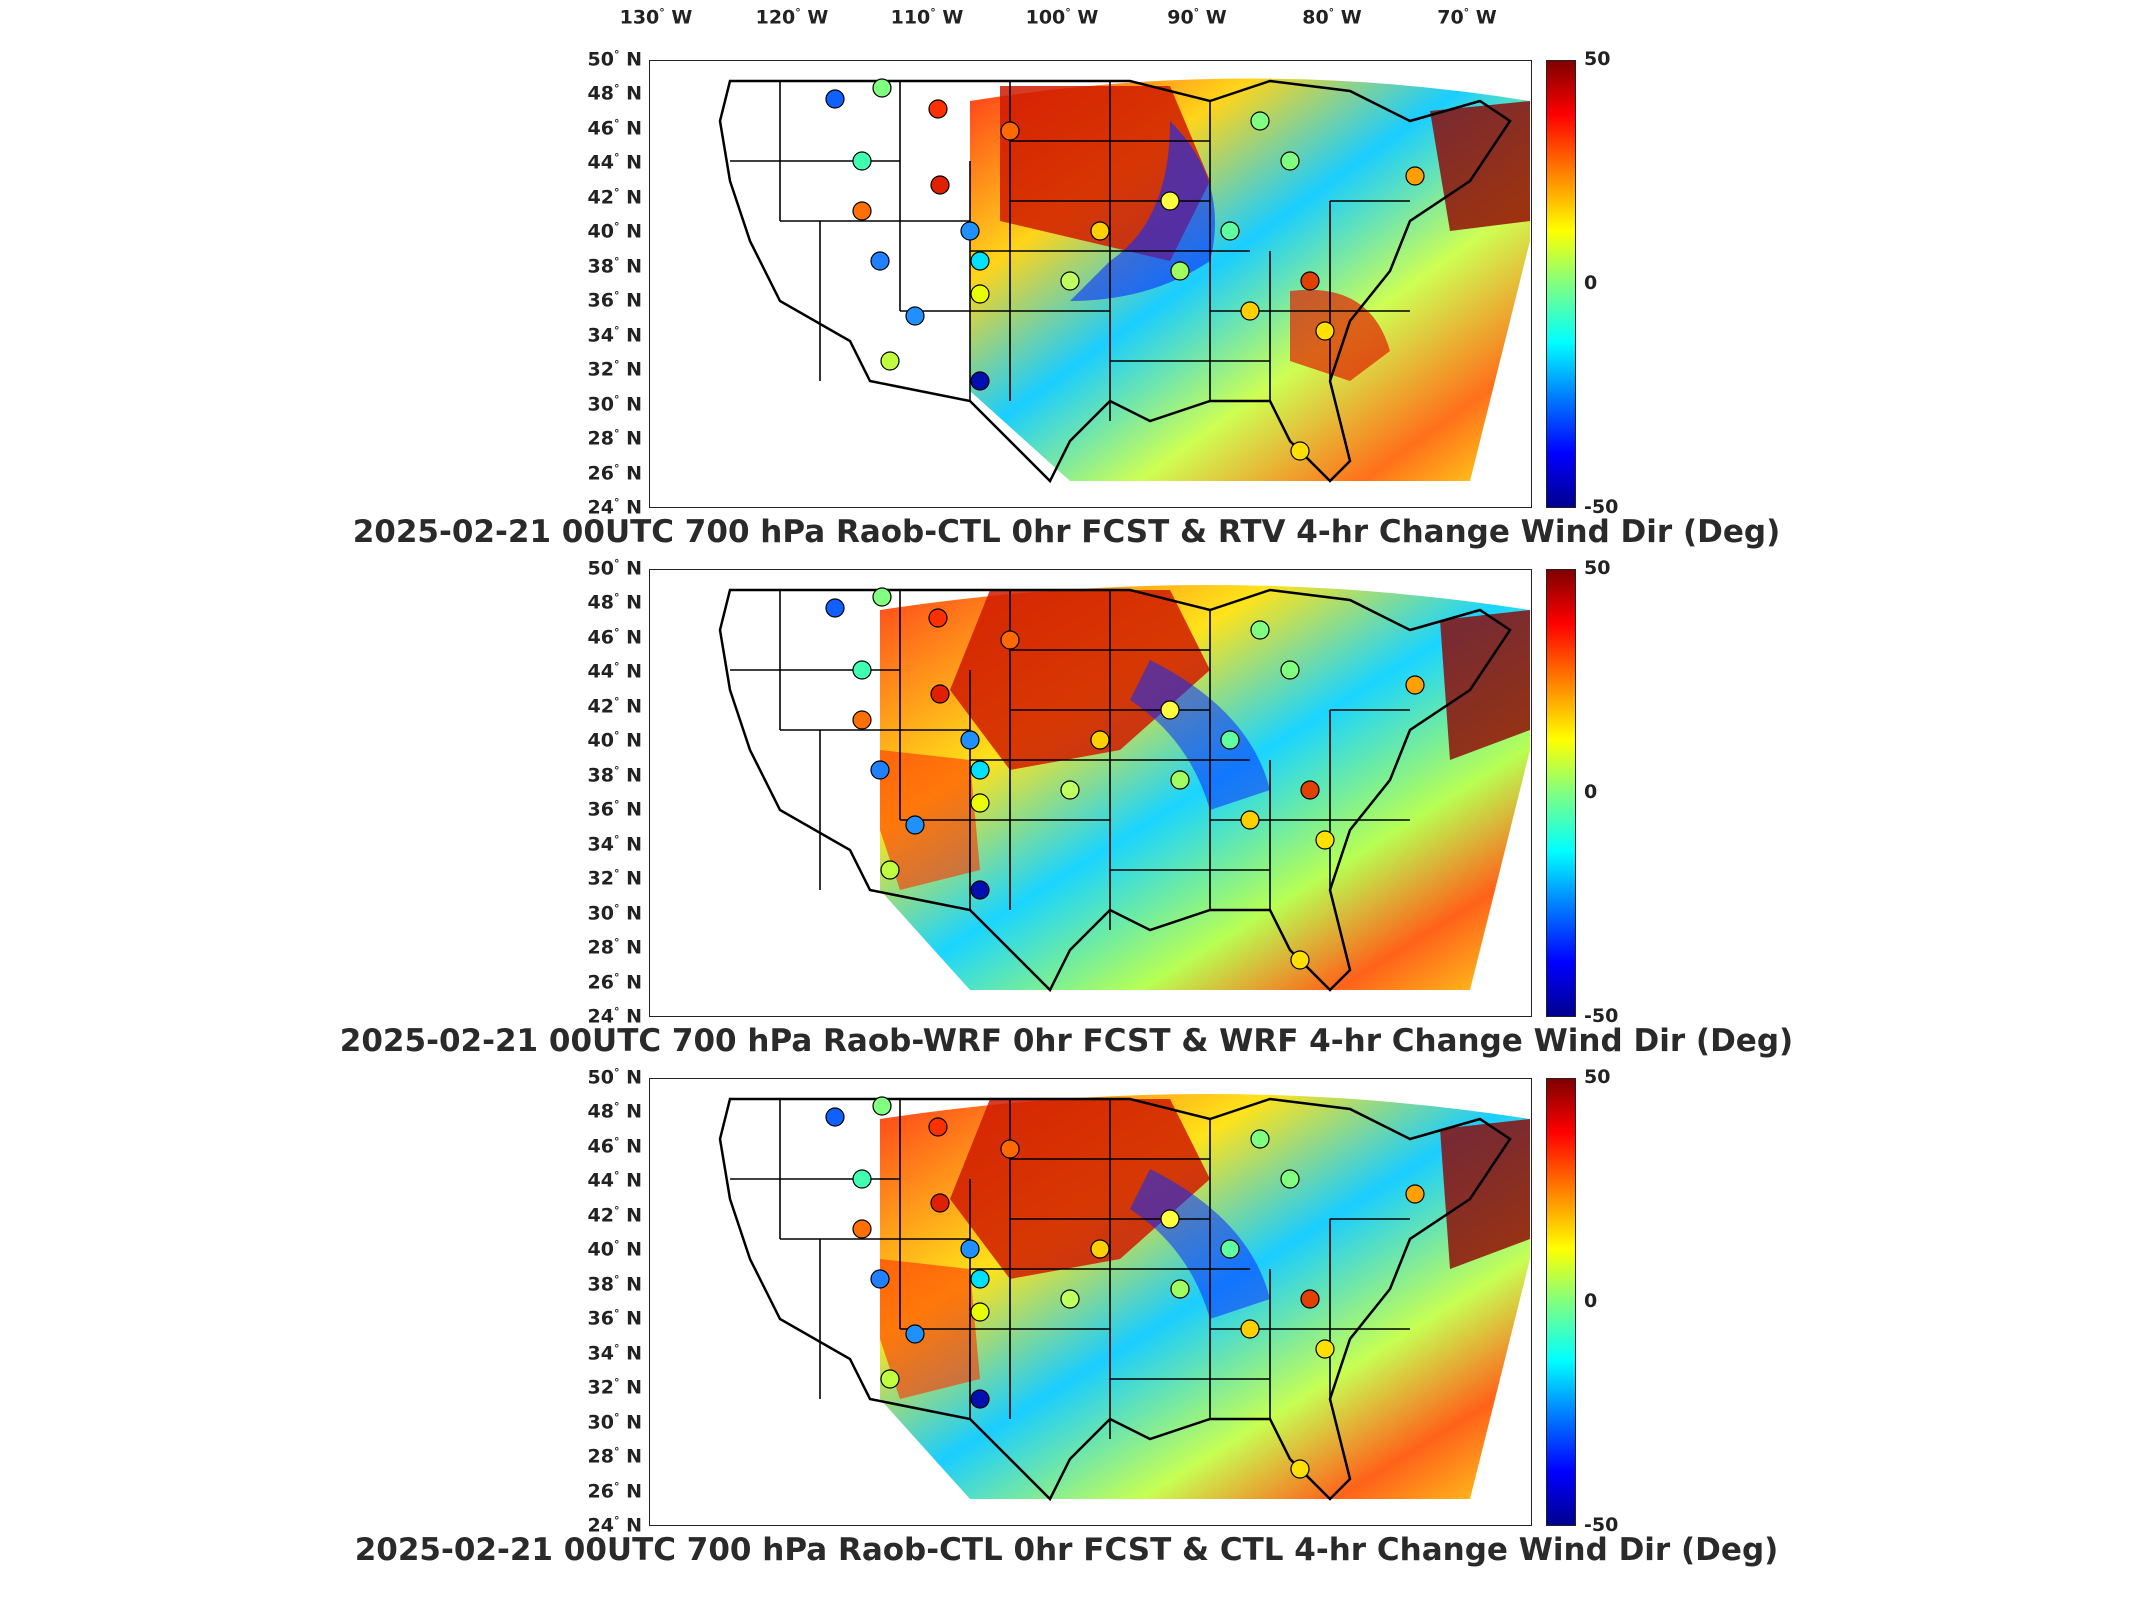 This screenshot has height=1600, width=2133. Describe the element at coordinates (1062, 17) in the screenshot. I see `lon-label: 100° W` at that location.